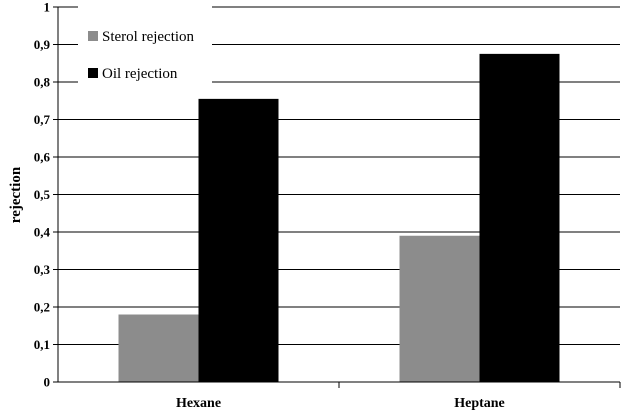 The height and width of the screenshot is (413, 623). What do you see at coordinates (42, 119) in the screenshot?
I see `y-tick-label: 0,7` at bounding box center [42, 119].